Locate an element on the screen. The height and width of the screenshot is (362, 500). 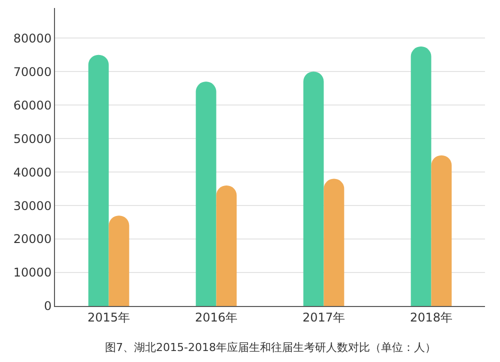
y-tick-label: 40000 is located at coordinates (32, 172).